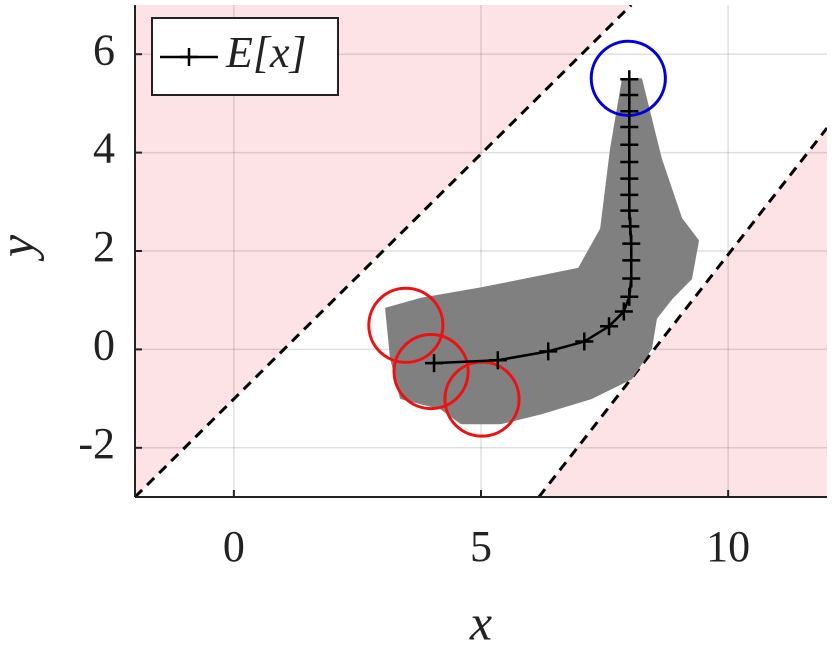 The height and width of the screenshot is (656, 832). I want to click on y-axis-label: y, so click(22, 248).